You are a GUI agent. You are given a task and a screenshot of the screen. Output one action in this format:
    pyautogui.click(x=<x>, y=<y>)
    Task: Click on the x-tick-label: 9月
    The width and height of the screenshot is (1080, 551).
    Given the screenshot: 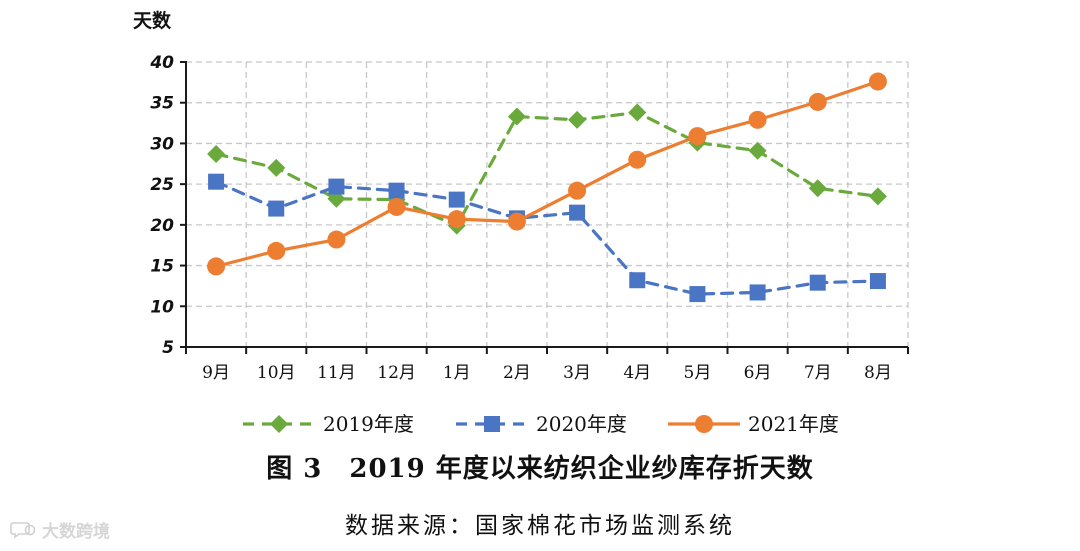 What is the action you would take?
    pyautogui.click(x=216, y=373)
    